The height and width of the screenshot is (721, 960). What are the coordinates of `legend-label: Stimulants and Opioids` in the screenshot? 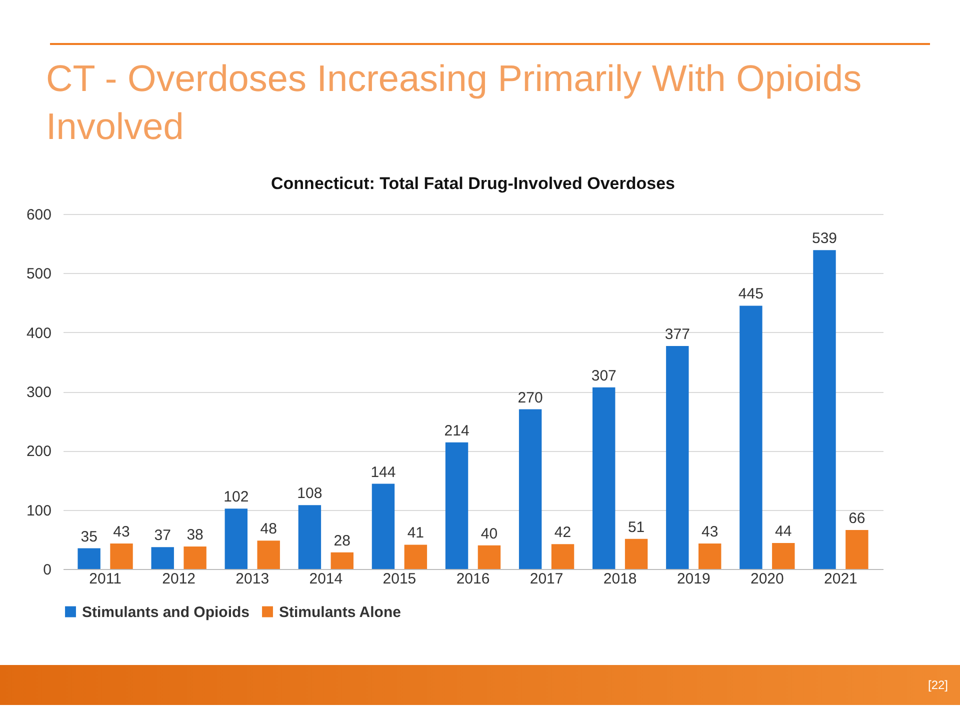 It's located at (166, 612).